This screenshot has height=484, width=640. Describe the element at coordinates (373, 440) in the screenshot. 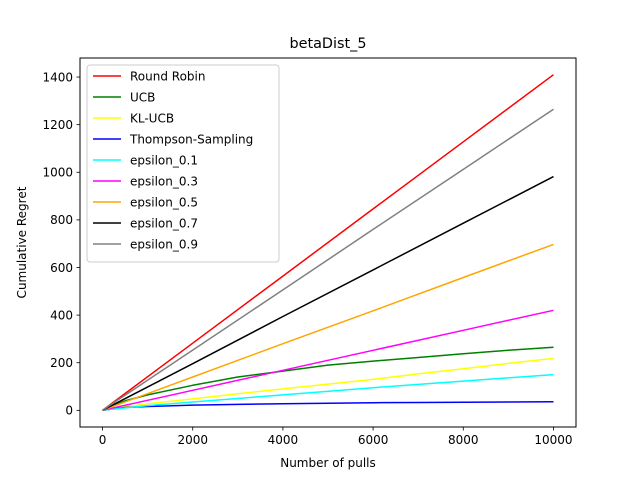

I see `x-tick-label-3: 6000` at that location.